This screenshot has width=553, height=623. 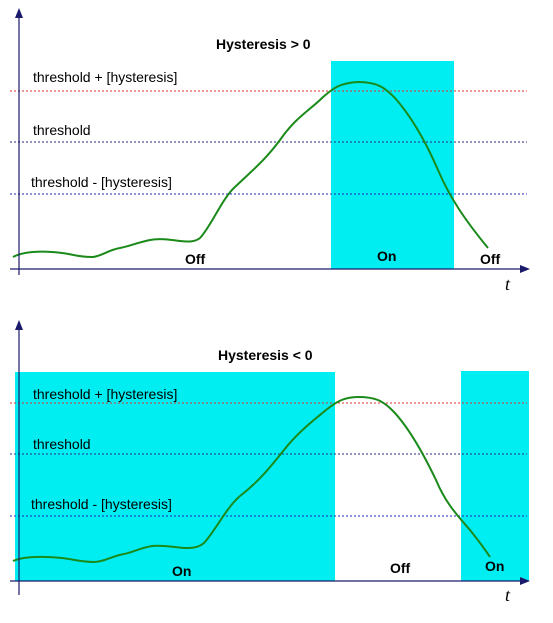 I want to click on on-region, so click(x=495, y=476).